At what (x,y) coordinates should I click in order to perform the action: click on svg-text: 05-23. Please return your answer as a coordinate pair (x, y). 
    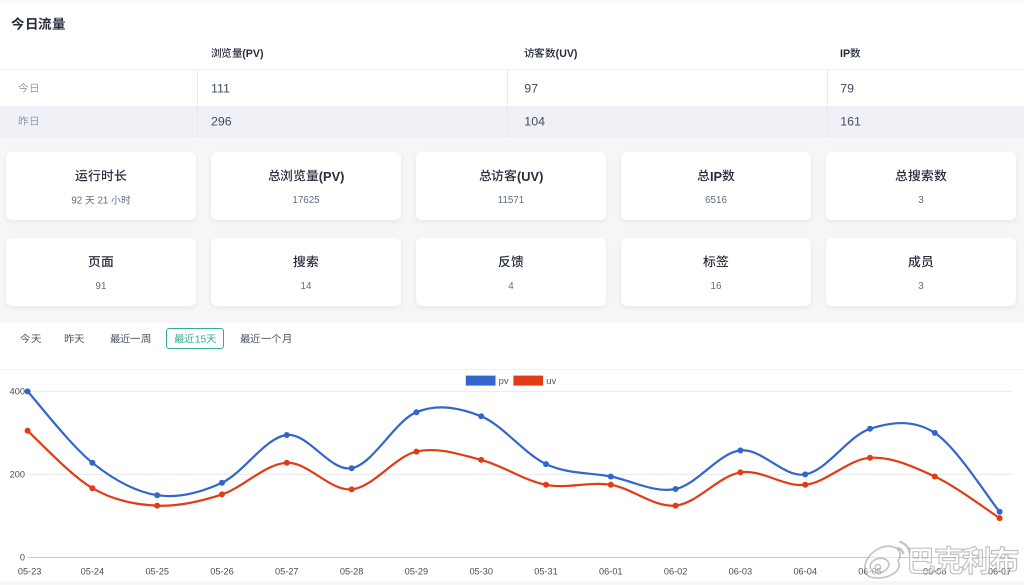
    Looking at the image, I should click on (30, 572).